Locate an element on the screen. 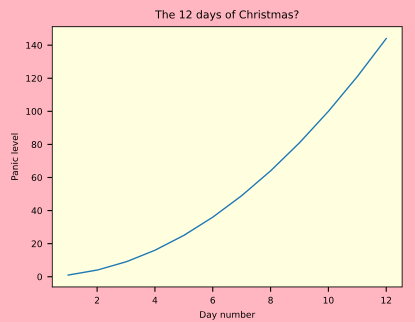 The width and height of the screenshot is (415, 322). y-tick-label: 20 is located at coordinates (37, 244).